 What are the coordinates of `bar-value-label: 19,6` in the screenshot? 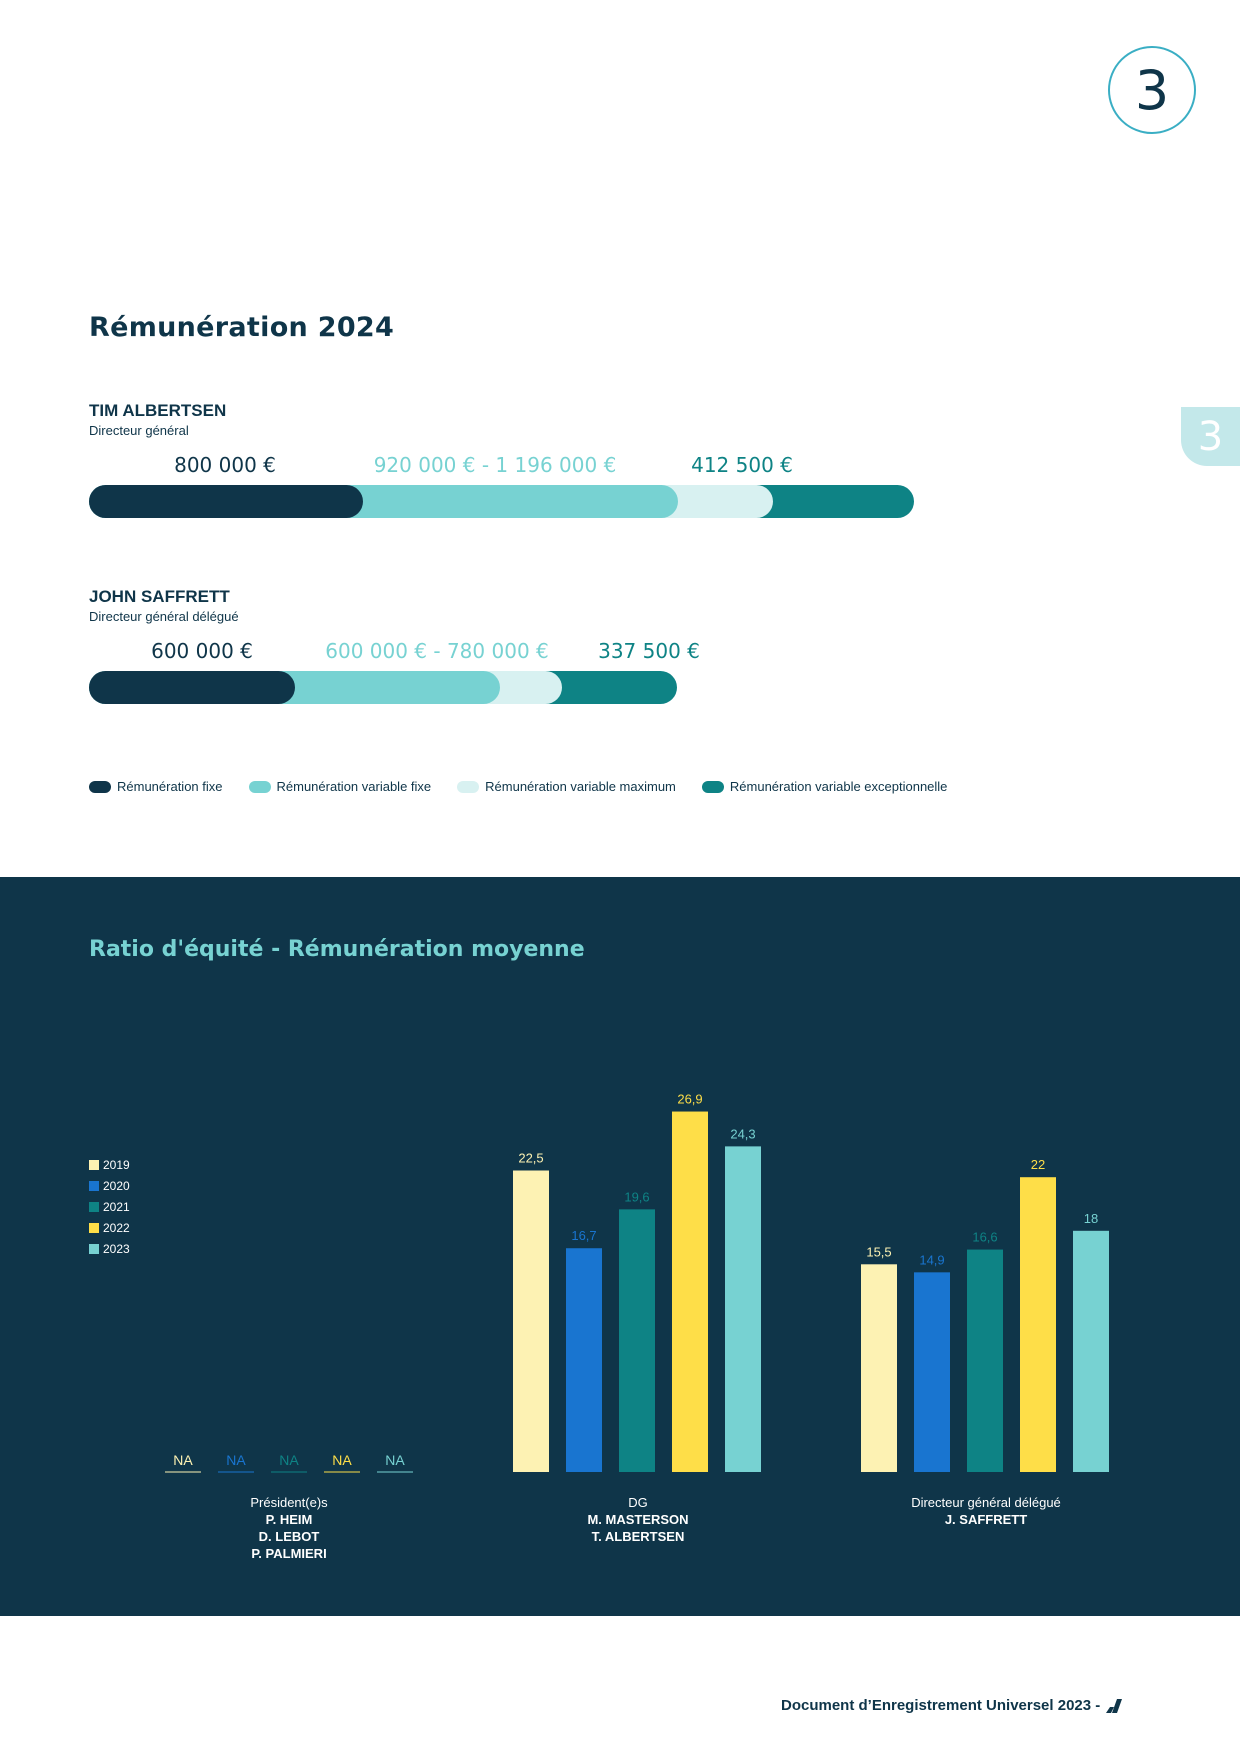 It's located at (636, 1196).